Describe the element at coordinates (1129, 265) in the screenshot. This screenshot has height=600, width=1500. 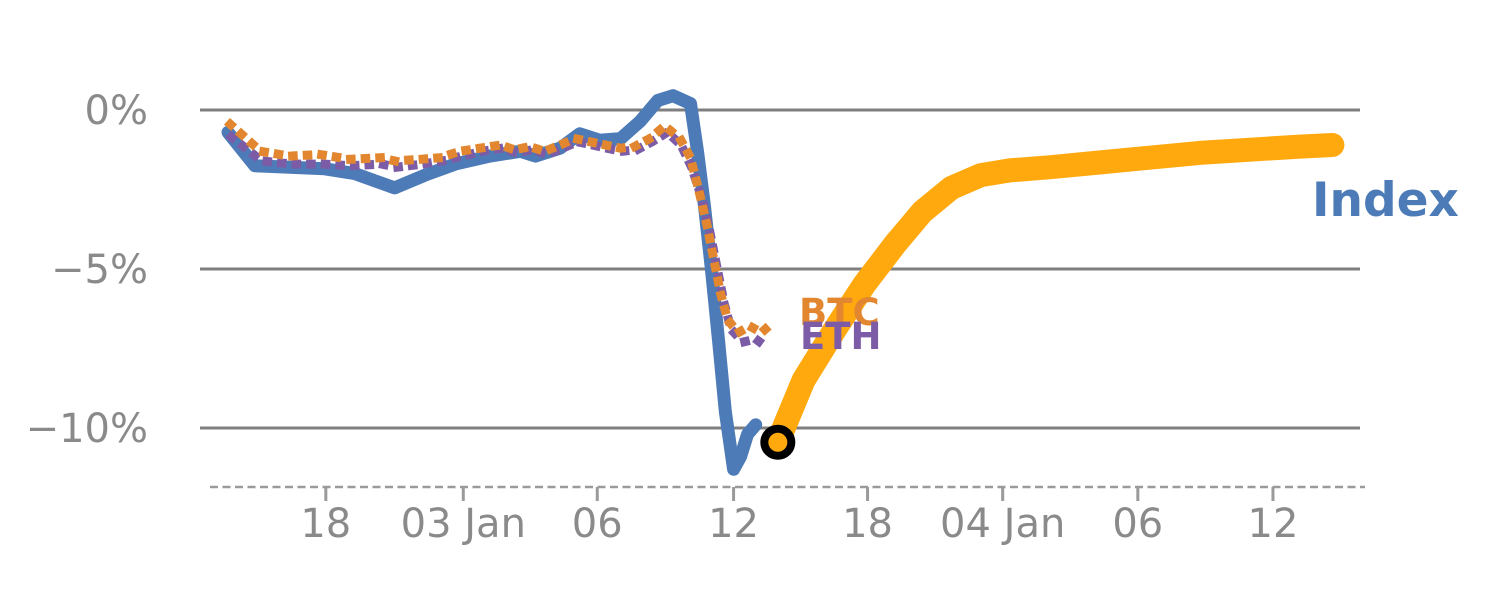
I see `series-labels: BTC ETH Index` at that location.